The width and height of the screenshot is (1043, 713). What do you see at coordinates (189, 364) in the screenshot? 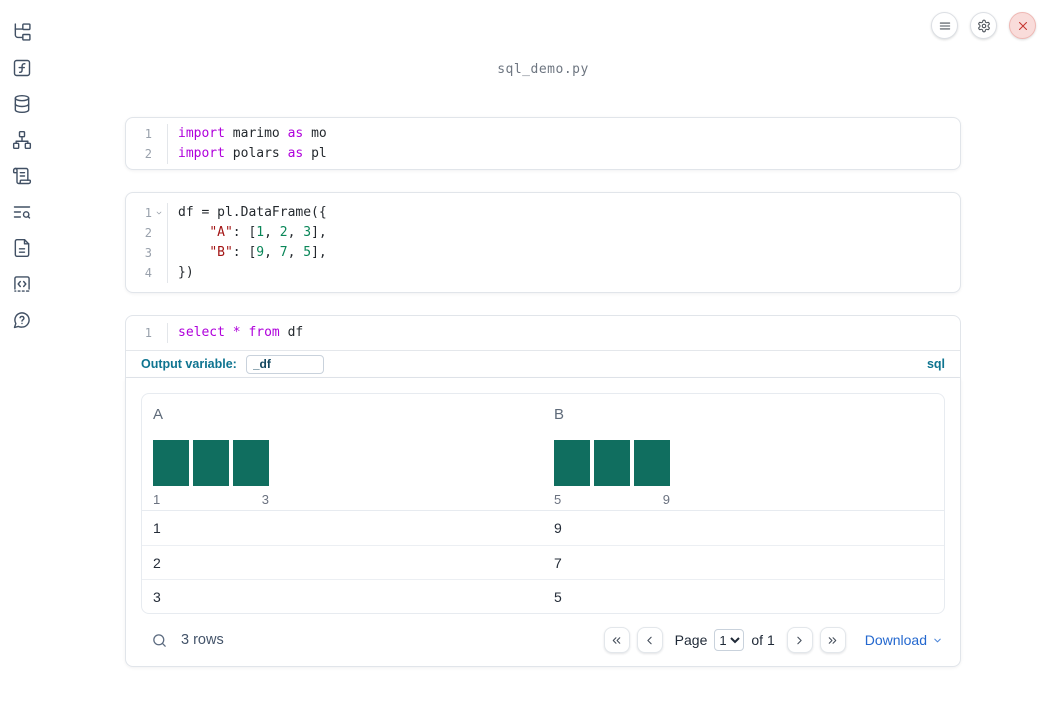
I see `output-variable-label: Output variable:` at bounding box center [189, 364].